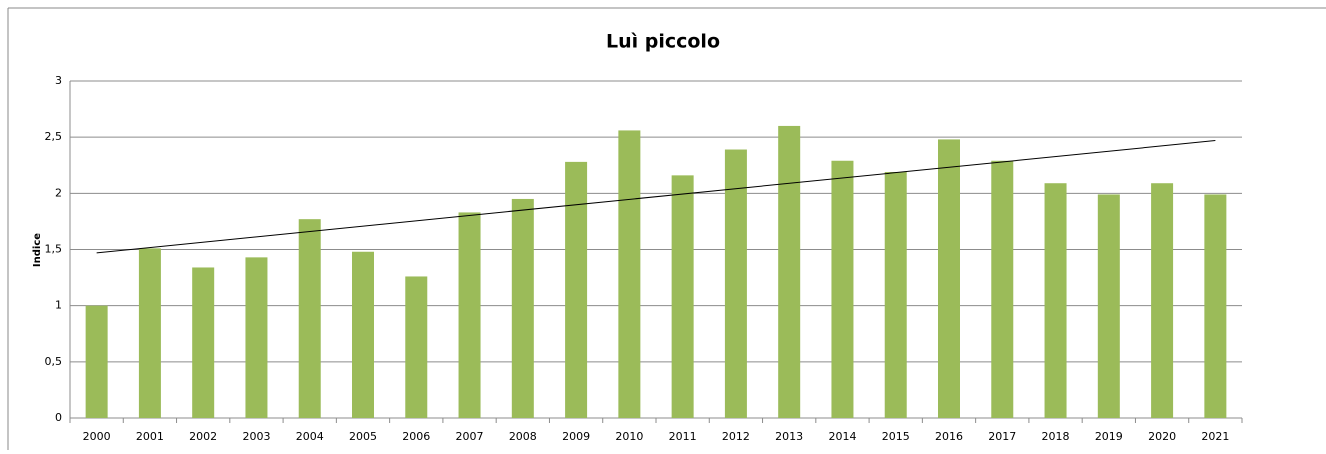 Image resolution: width=1326 pixels, height=454 pixels. What do you see at coordinates (470, 436) in the screenshot?
I see `x-tick-label: 2007` at bounding box center [470, 436].